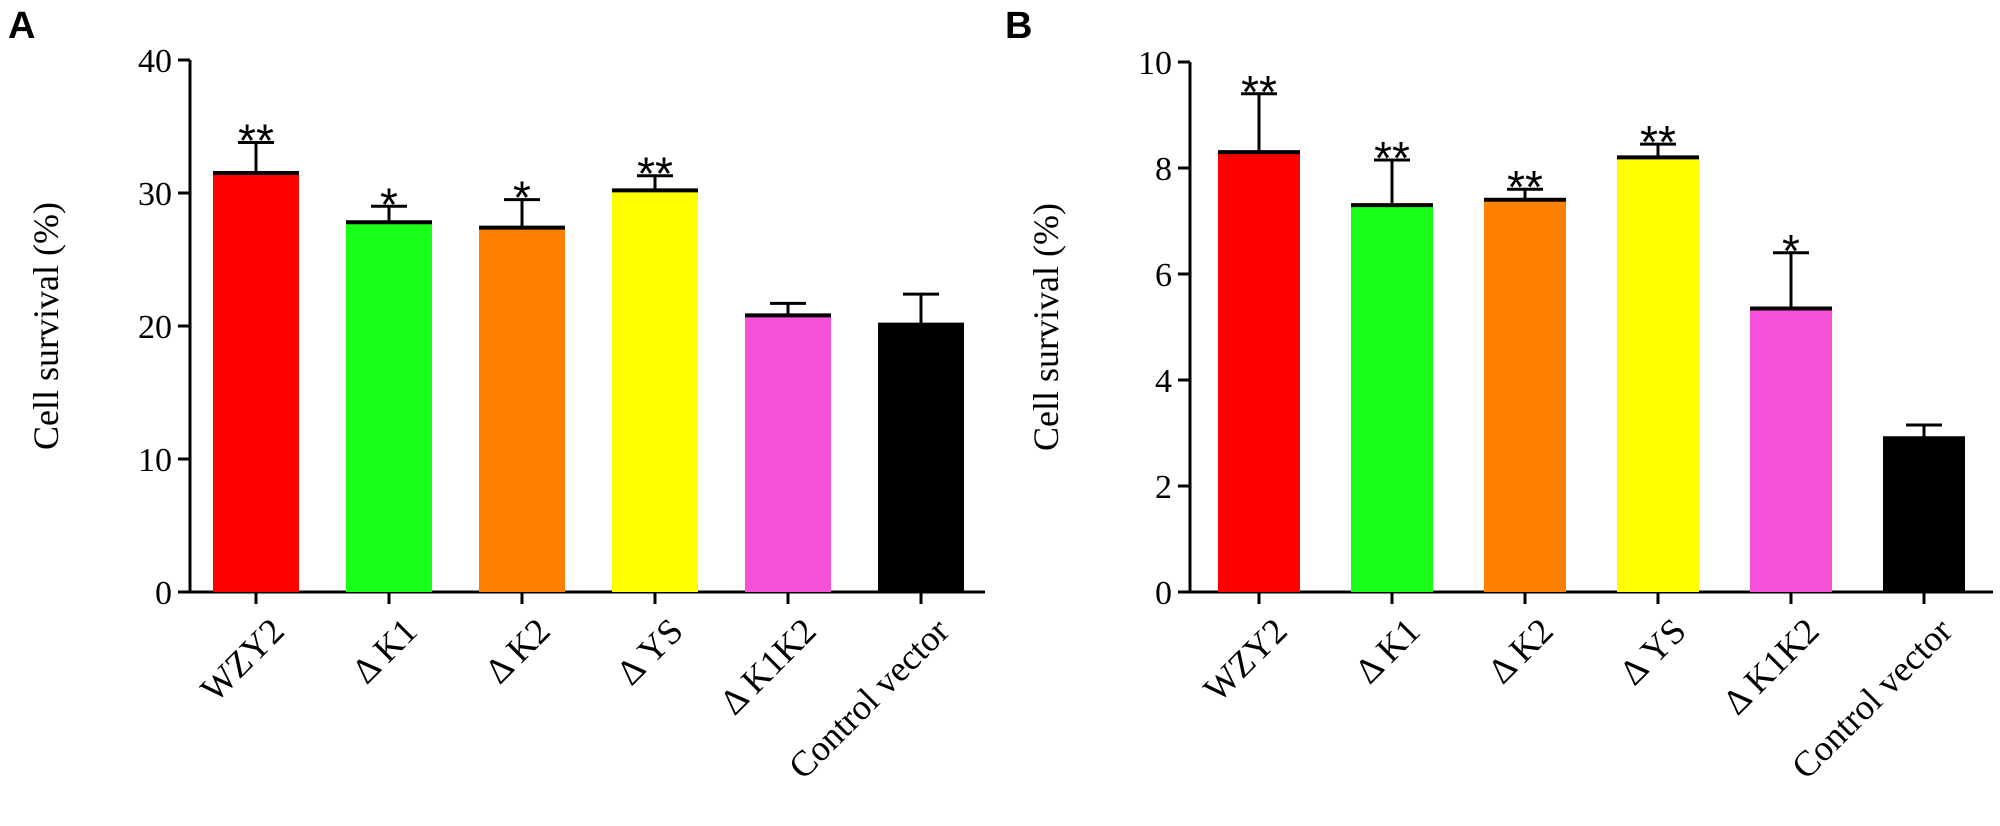  I want to click on panel-b-significance-1: **, so click(1392, 158).